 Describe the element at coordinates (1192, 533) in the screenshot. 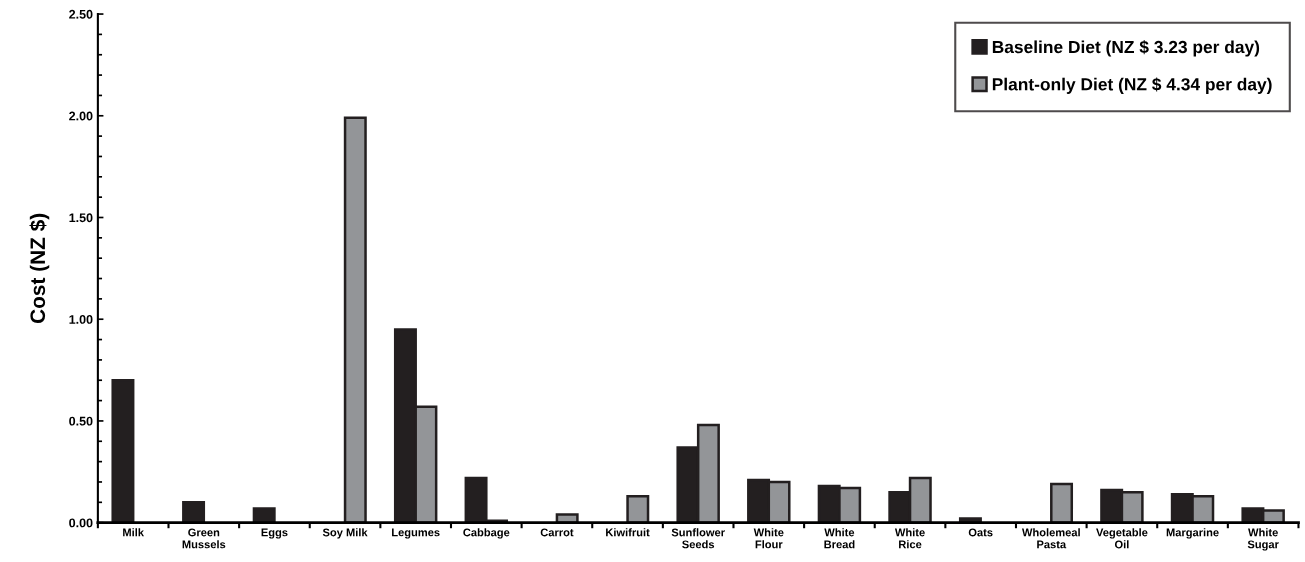

I see `x-tick-label: Margarine` at that location.